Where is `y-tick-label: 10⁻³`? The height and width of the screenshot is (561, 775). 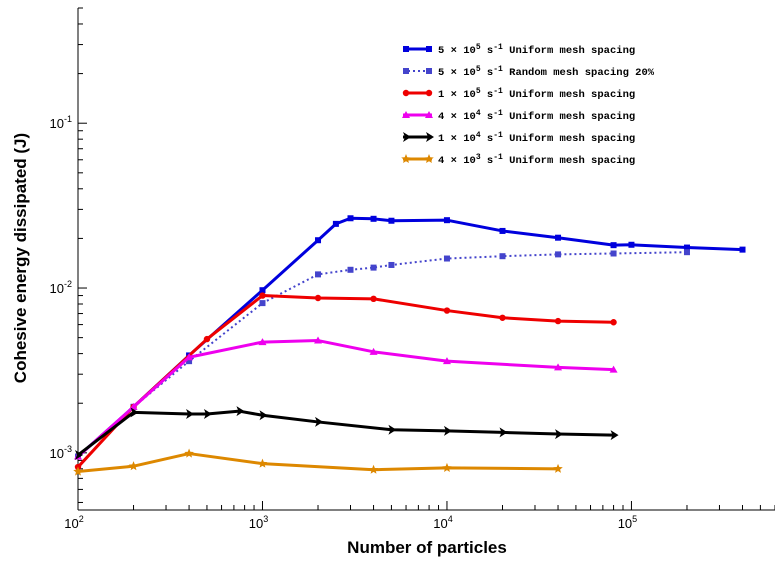 y-tick-label: 10⁻³ is located at coordinates (61, 452).